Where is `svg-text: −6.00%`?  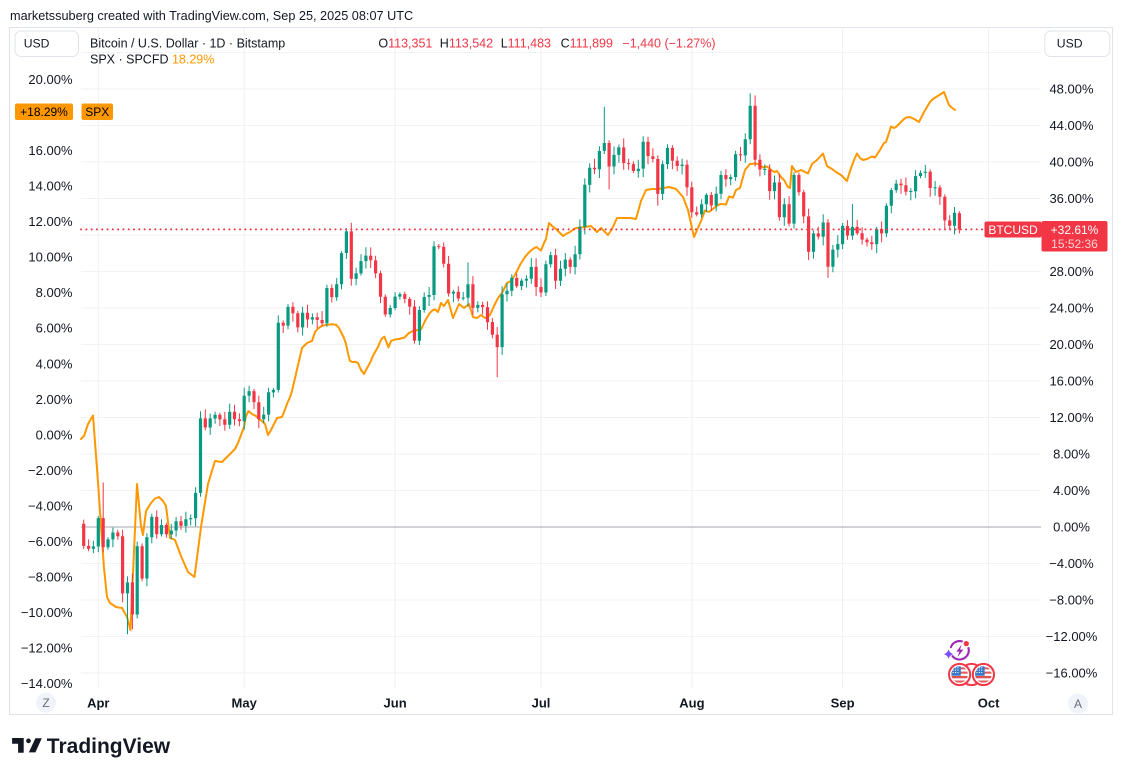 svg-text: −6.00% is located at coordinates (50, 541).